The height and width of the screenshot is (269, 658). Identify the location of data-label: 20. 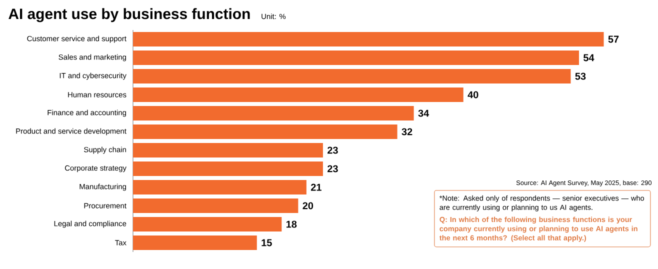
(308, 206).